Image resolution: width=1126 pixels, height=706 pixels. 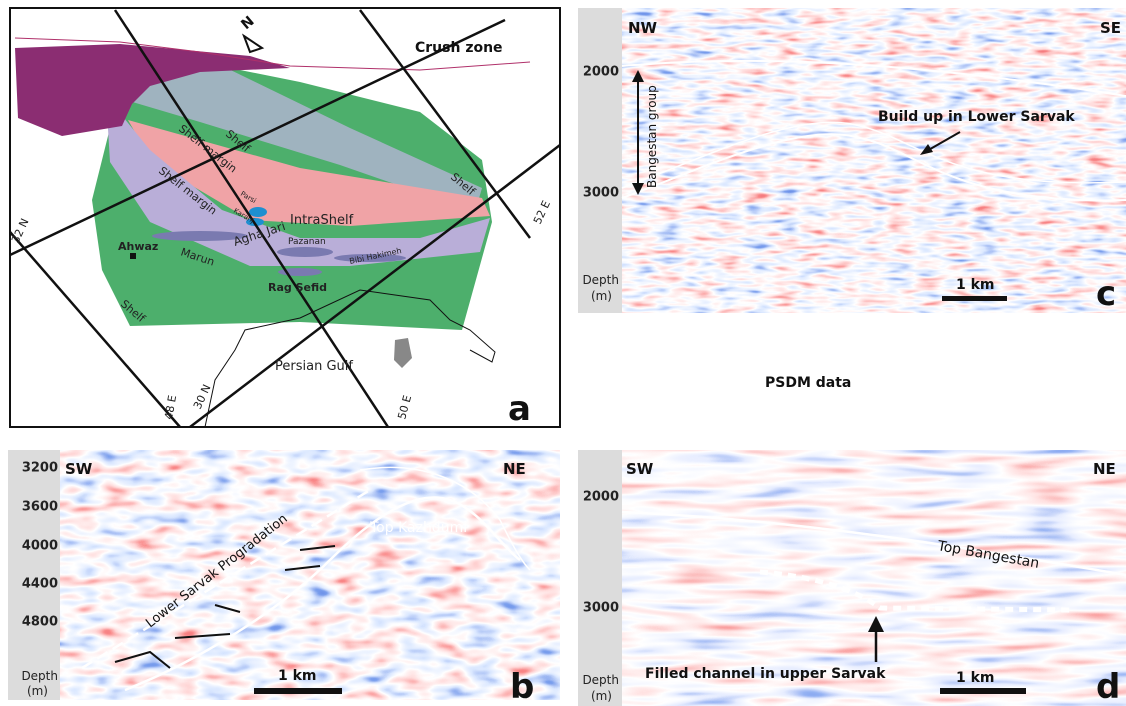 What do you see at coordinates (40, 546) in the screenshot?
I see `depth-tick-label: 4000` at bounding box center [40, 546].